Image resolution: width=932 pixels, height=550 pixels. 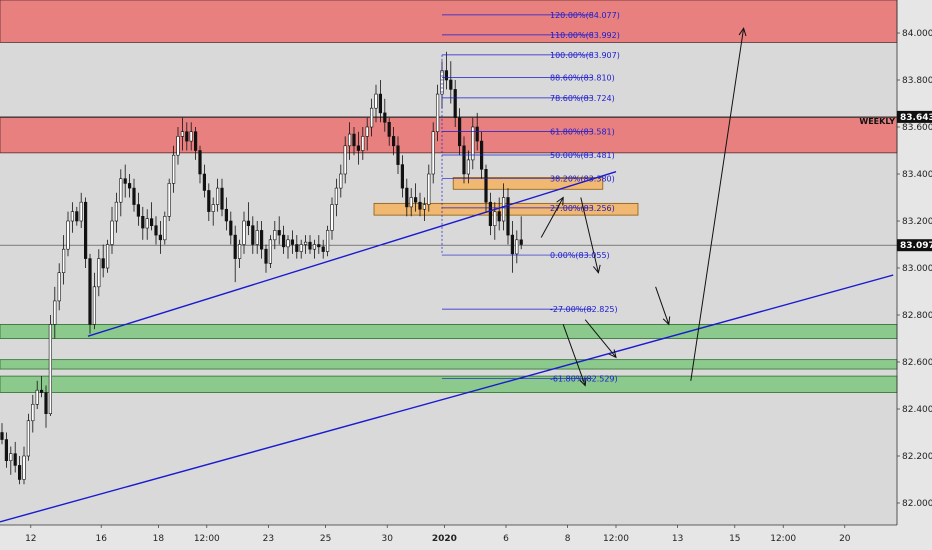 What do you see at coordinates (917, 175) in the screenshot?
I see `price-tick-label: 83.400` at bounding box center [917, 175].